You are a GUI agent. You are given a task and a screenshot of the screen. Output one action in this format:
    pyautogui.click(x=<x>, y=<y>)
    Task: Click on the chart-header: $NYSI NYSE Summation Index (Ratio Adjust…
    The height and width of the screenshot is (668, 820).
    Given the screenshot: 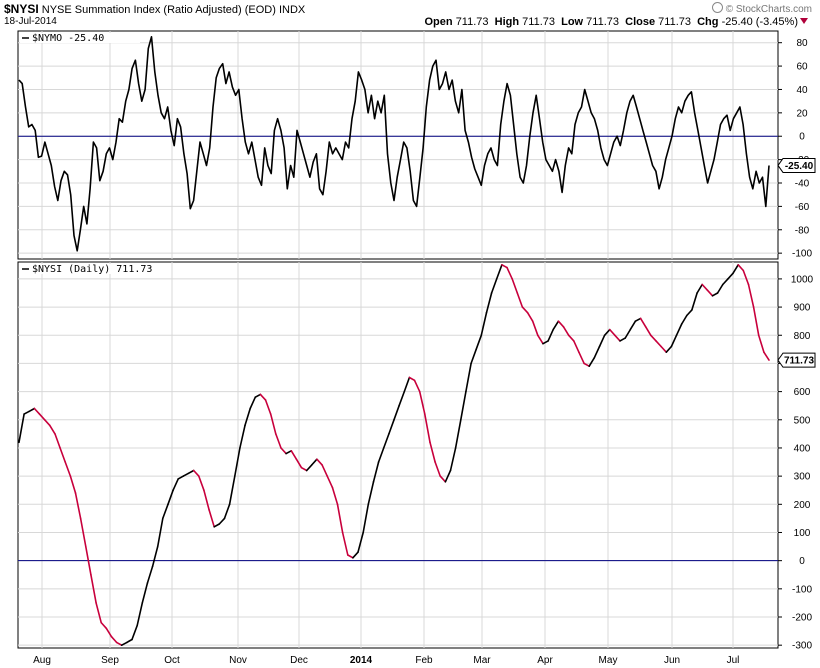 What is the action you would take?
    pyautogui.click(x=154, y=9)
    